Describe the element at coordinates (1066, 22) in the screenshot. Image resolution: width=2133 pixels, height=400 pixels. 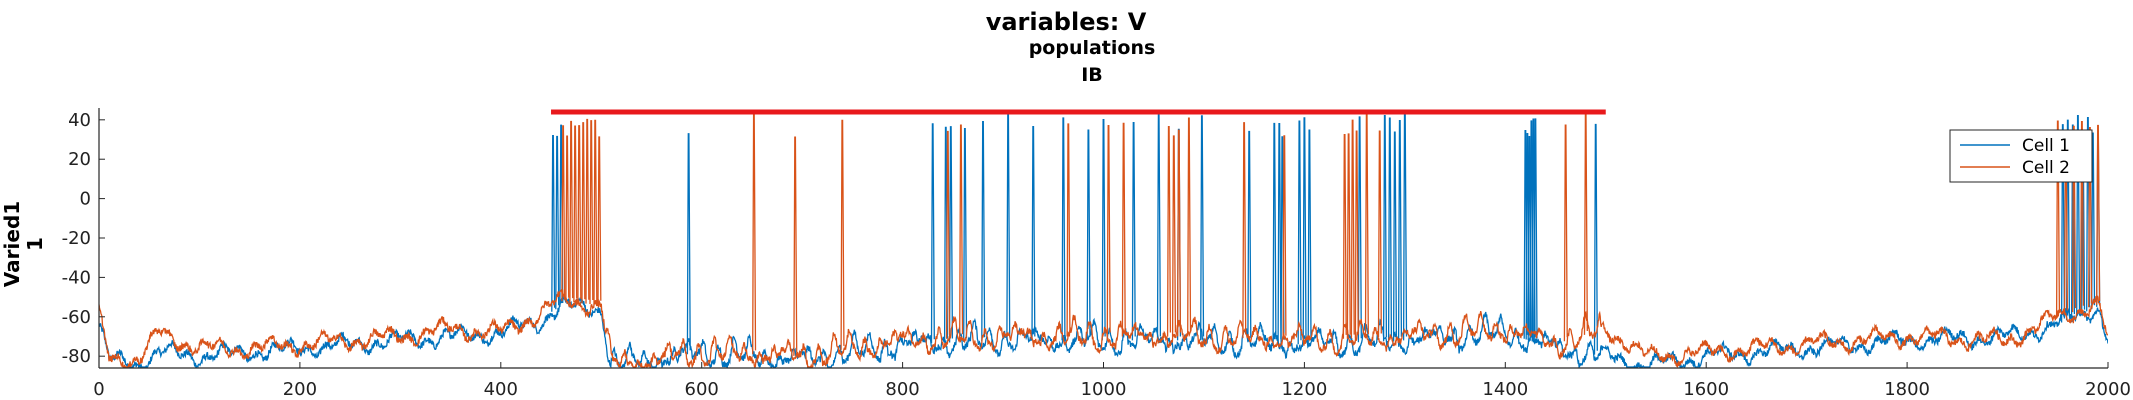
I see `chart-title: variables: V` at that location.